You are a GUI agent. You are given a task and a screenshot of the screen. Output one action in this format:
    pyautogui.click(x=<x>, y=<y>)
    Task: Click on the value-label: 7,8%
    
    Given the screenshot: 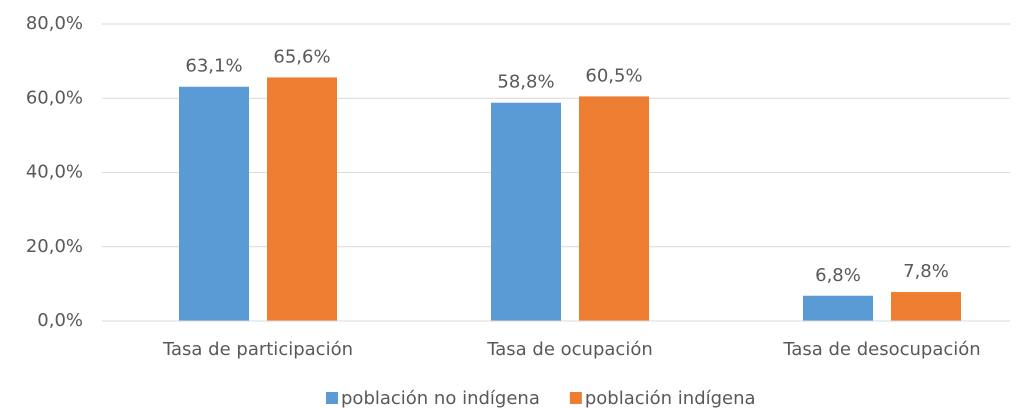 What is the action you would take?
    pyautogui.click(x=926, y=271)
    